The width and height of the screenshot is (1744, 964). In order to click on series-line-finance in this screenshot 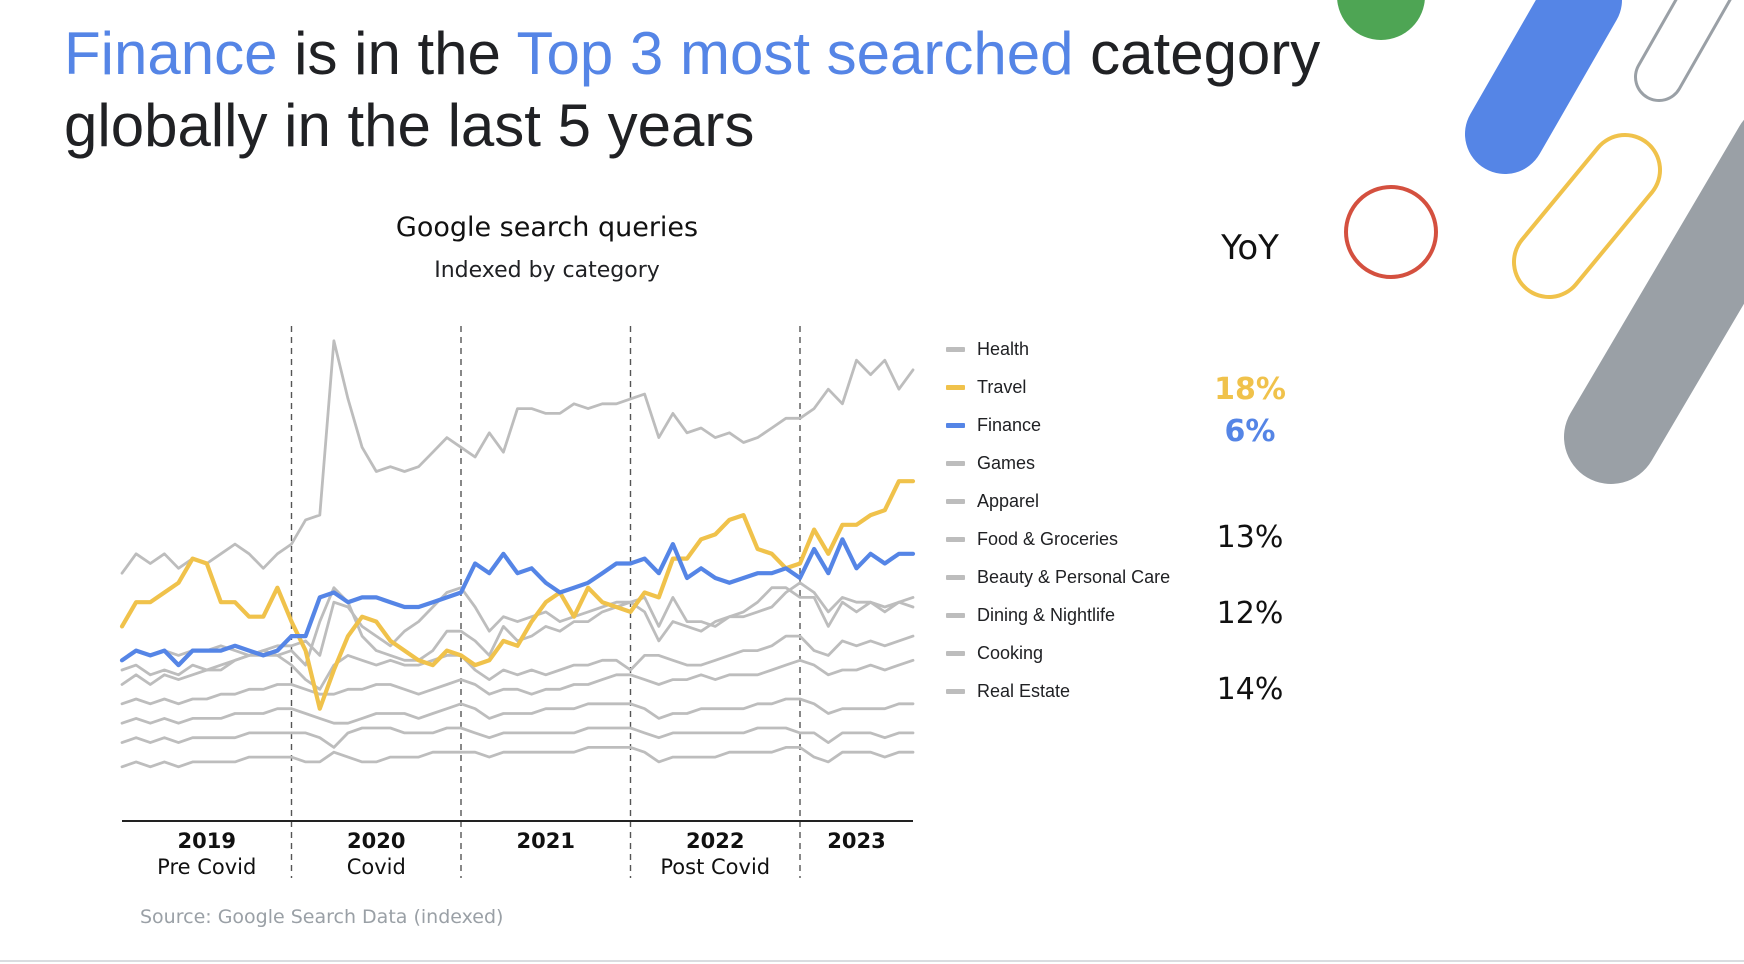, I will do `click(517, 602)`.